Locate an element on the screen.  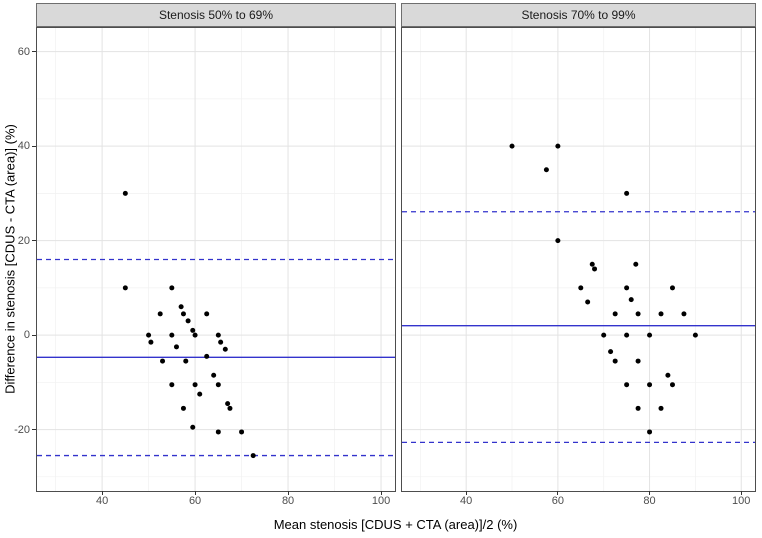
facet-title: Stenosis 70% to 99% is located at coordinates (578, 15).